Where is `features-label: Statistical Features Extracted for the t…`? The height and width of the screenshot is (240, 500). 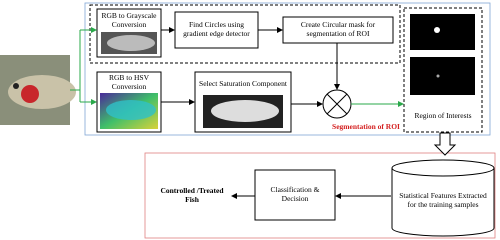
features-label: Statistical Features Extracted for the t… is located at coordinates (443, 200).